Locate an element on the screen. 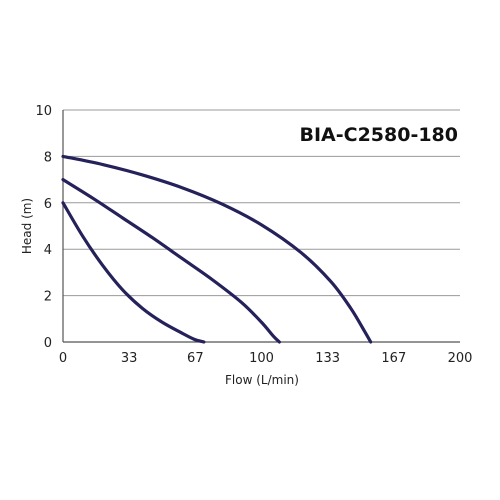  x-tick-label-200: 200 is located at coordinates (460, 358).